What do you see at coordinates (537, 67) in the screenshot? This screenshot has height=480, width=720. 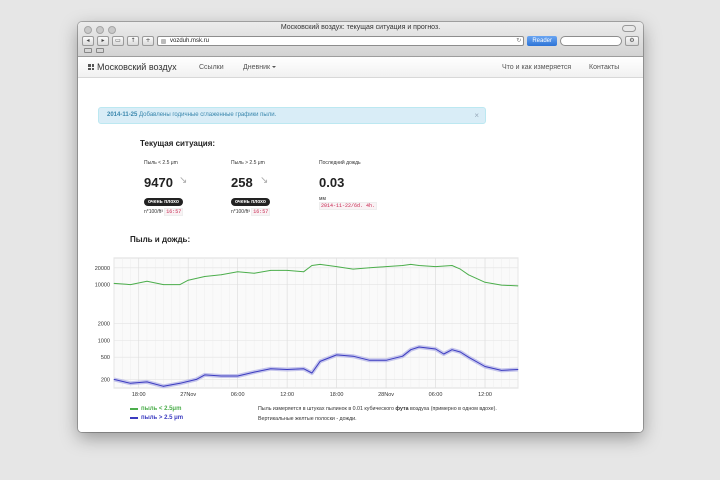 I see `nav-what-measured: Что и как измеряется` at bounding box center [537, 67].